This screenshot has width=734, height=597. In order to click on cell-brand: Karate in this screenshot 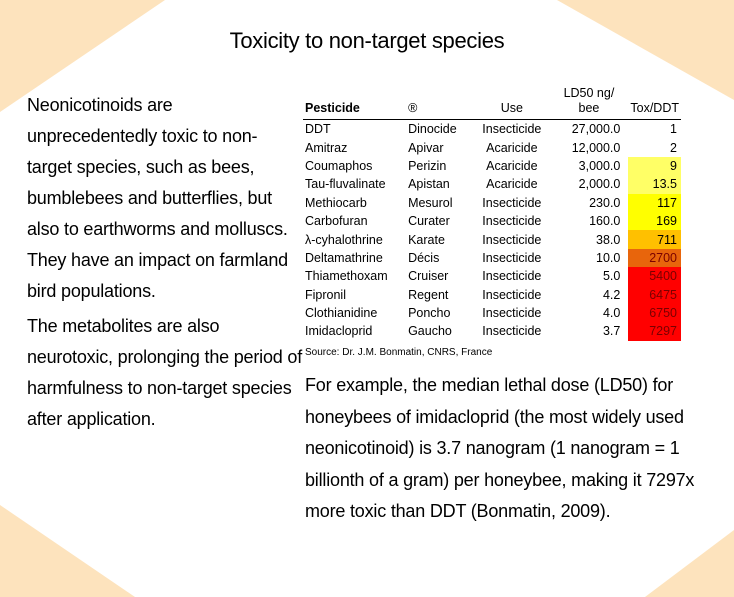, I will do `click(426, 239)`.